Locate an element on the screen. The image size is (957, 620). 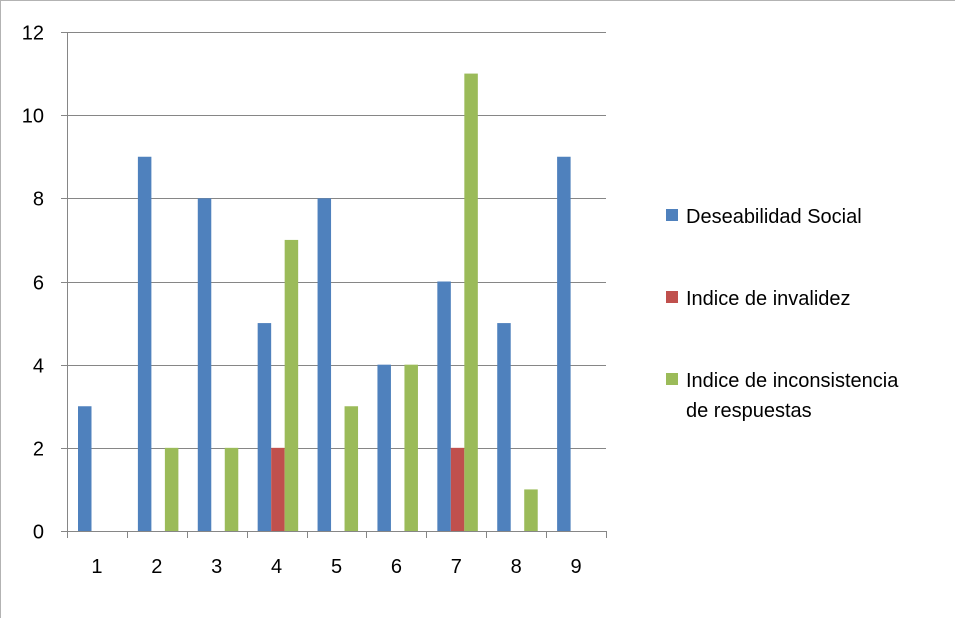
y-tick-labels: 0 2 4 6 8 10 12 is located at coordinates (33, 283).